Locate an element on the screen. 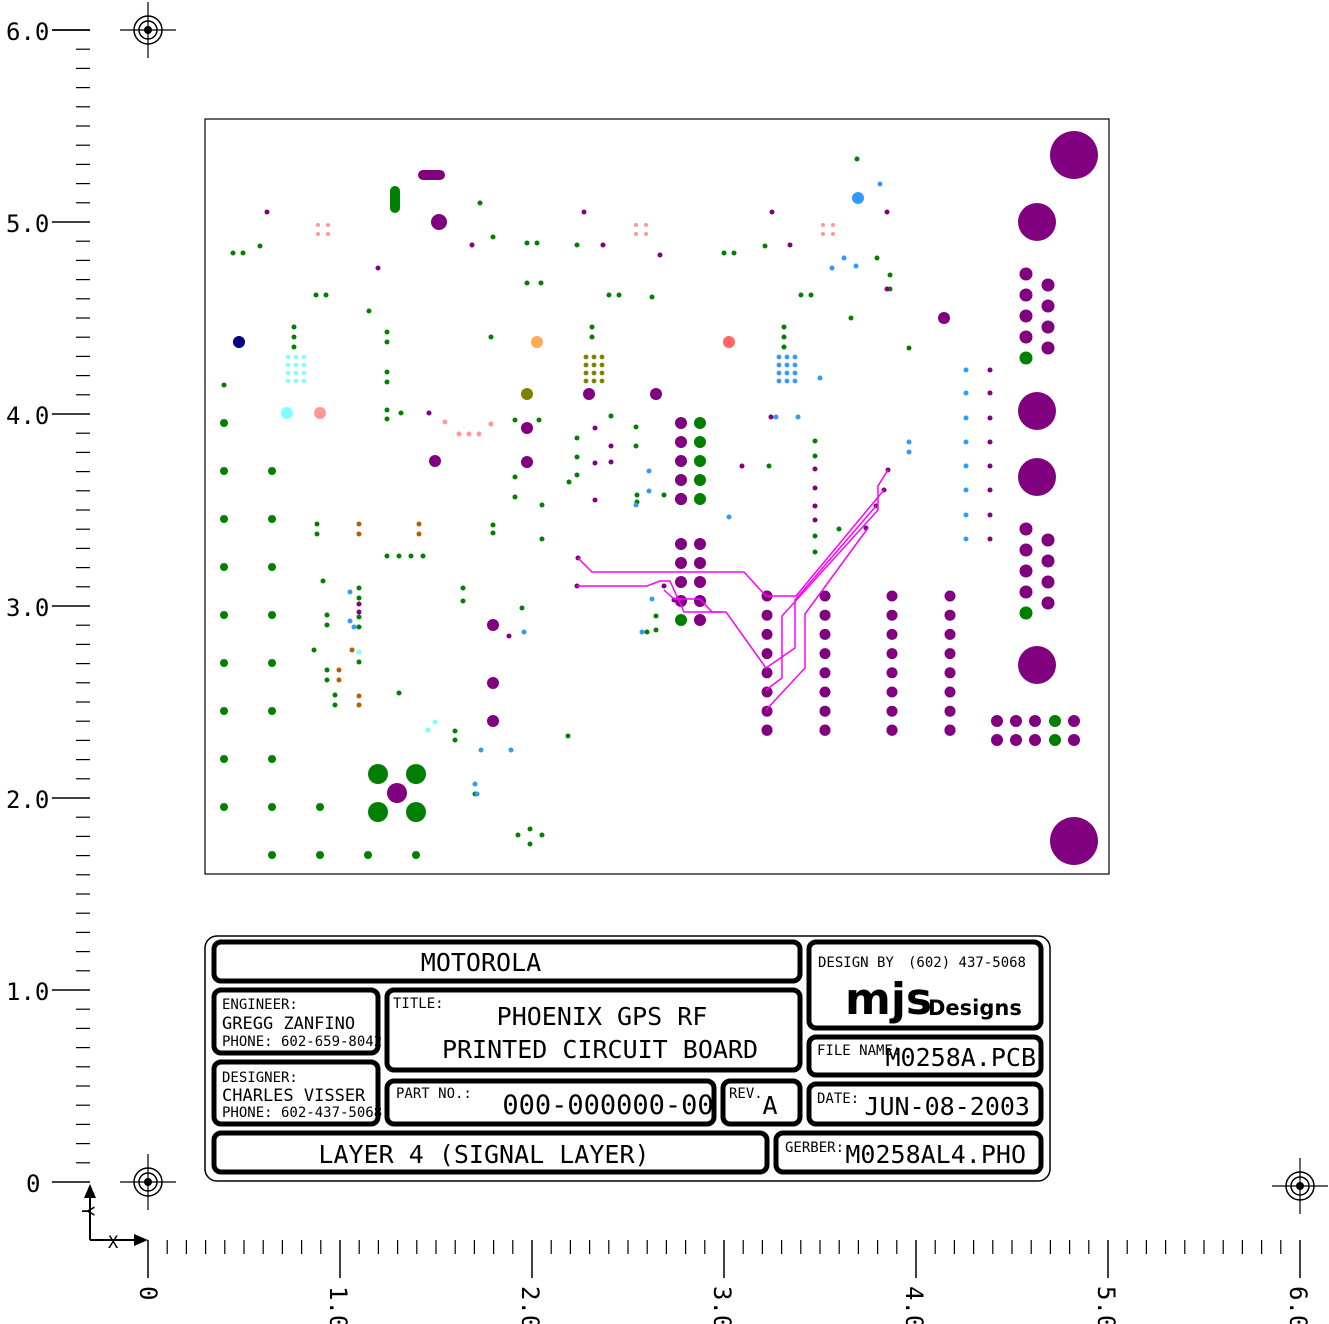 This screenshot has width=1329, height=1324. y-label-3: 3.0 is located at coordinates (27, 608).